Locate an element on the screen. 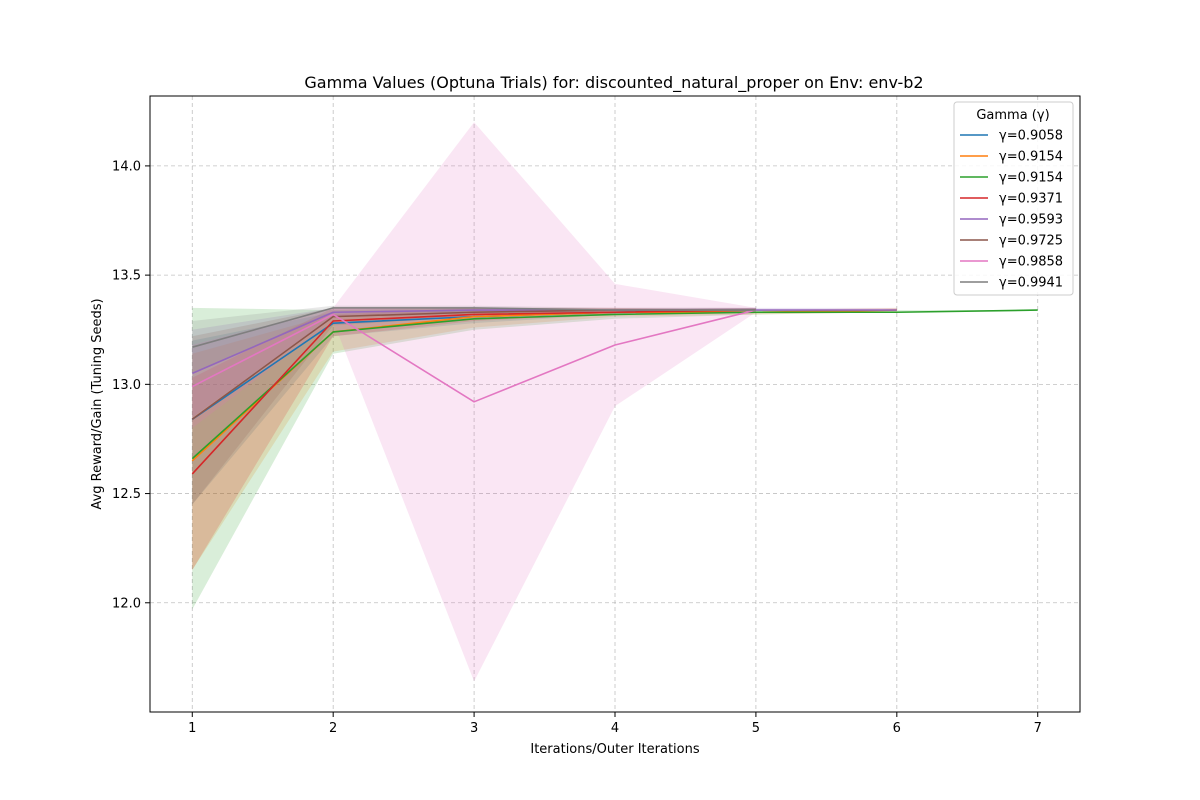 The width and height of the screenshot is (1200, 800). legend-label-2: γ=0.9154 is located at coordinates (1031, 178).